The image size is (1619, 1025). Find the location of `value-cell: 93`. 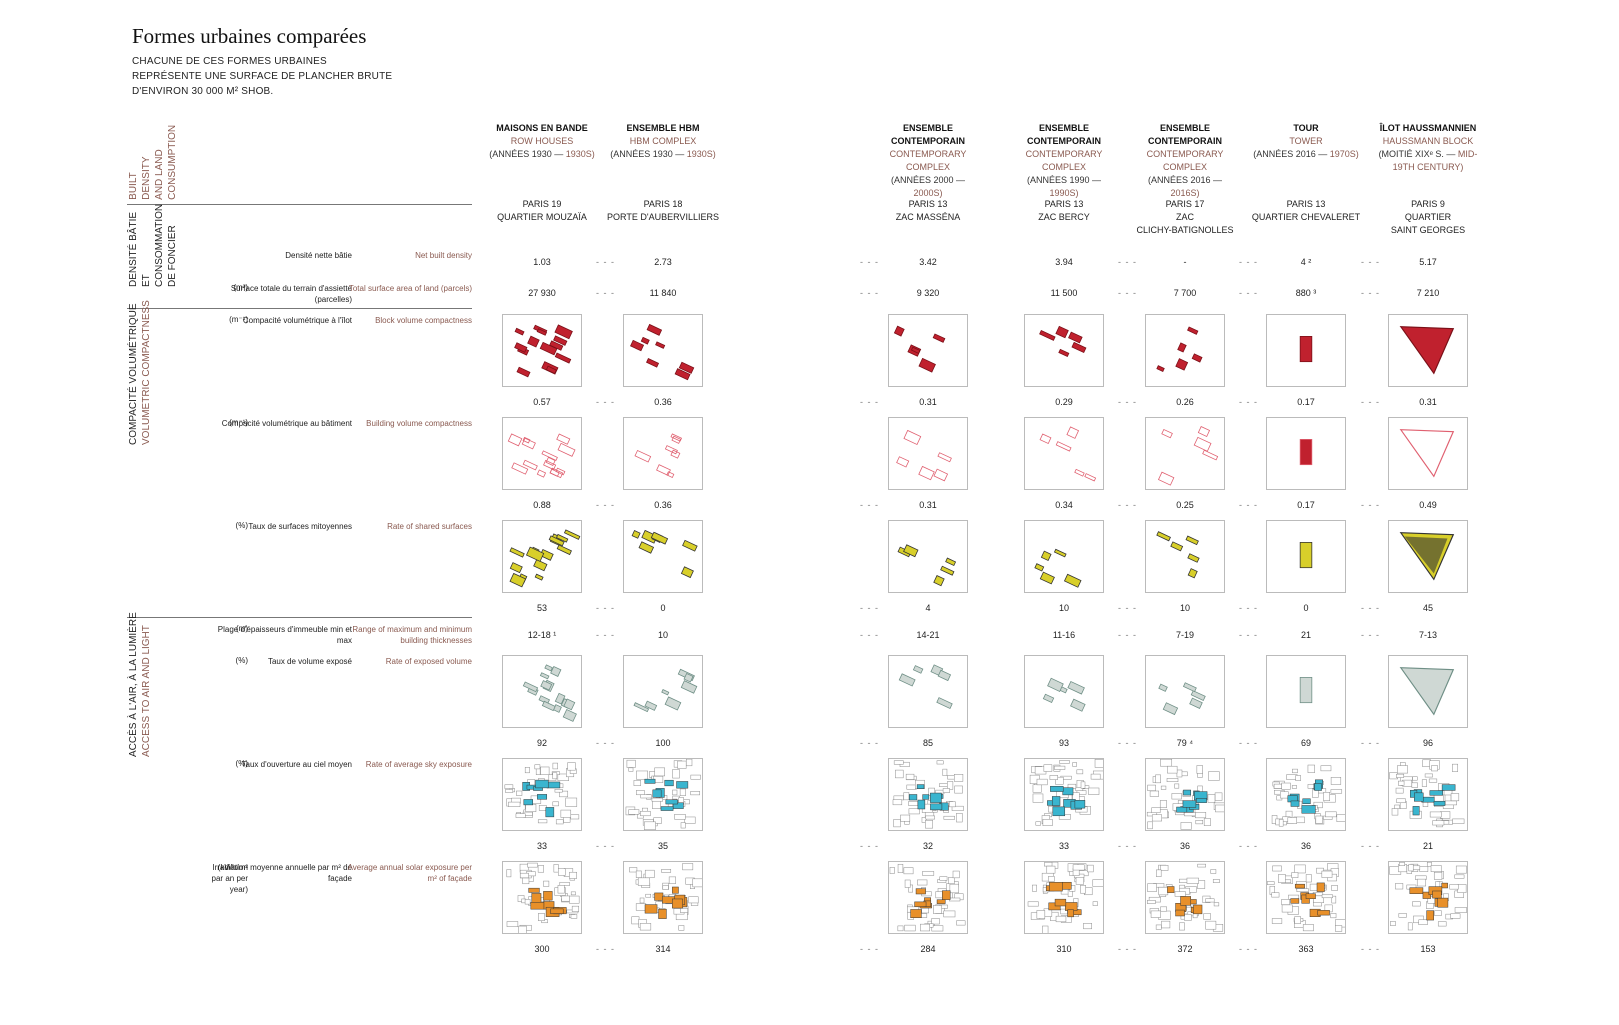

value-cell: 93 is located at coordinates (1063, 743).